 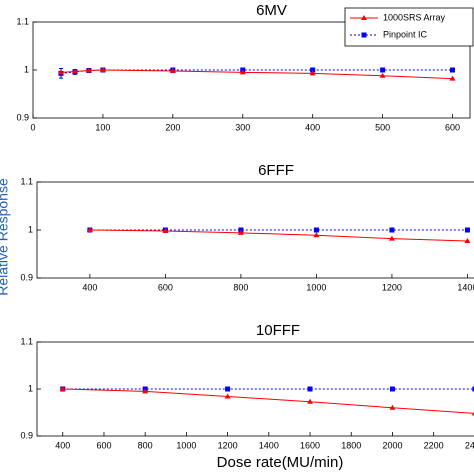 I want to click on x-tick-label: 2200, so click(x=434, y=445).